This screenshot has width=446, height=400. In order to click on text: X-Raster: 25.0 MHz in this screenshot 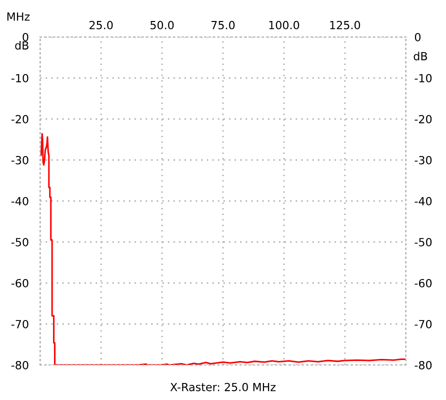, I will do `click(223, 387)`.